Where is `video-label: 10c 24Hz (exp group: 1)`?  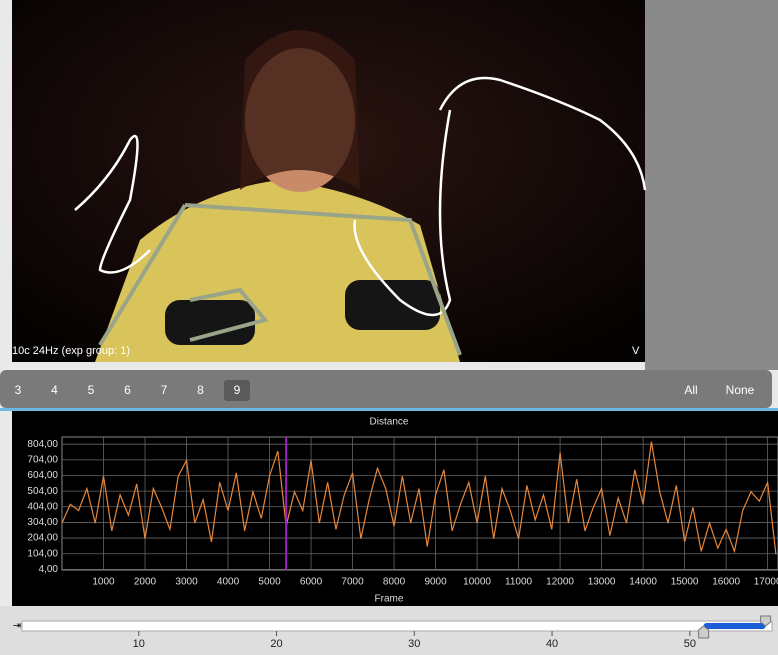
video-label: 10c 24Hz (exp group: 1) is located at coordinates (71, 351).